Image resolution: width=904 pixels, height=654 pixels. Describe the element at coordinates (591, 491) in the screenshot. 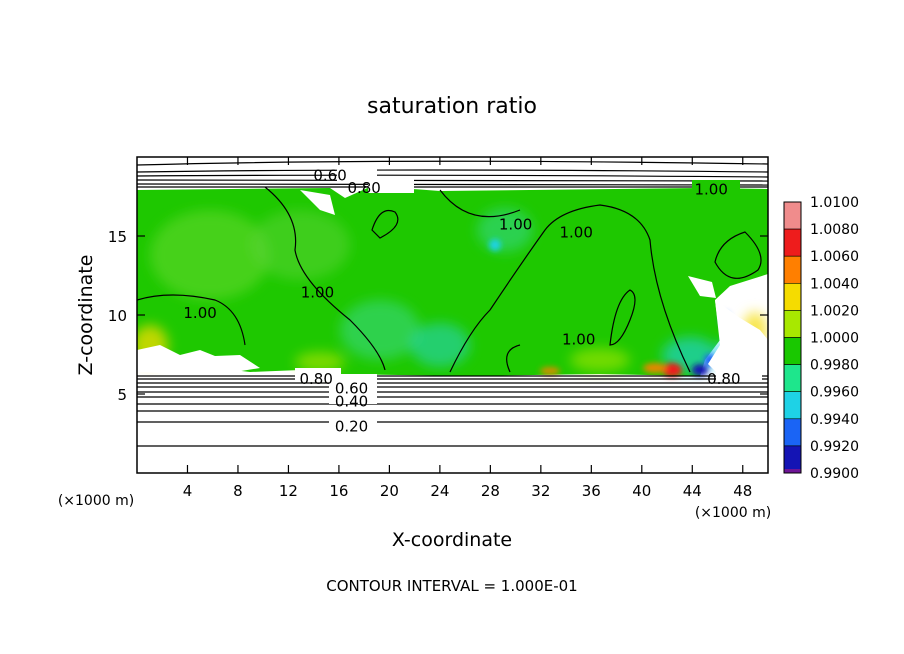

I see `x-tick-label: 36` at that location.